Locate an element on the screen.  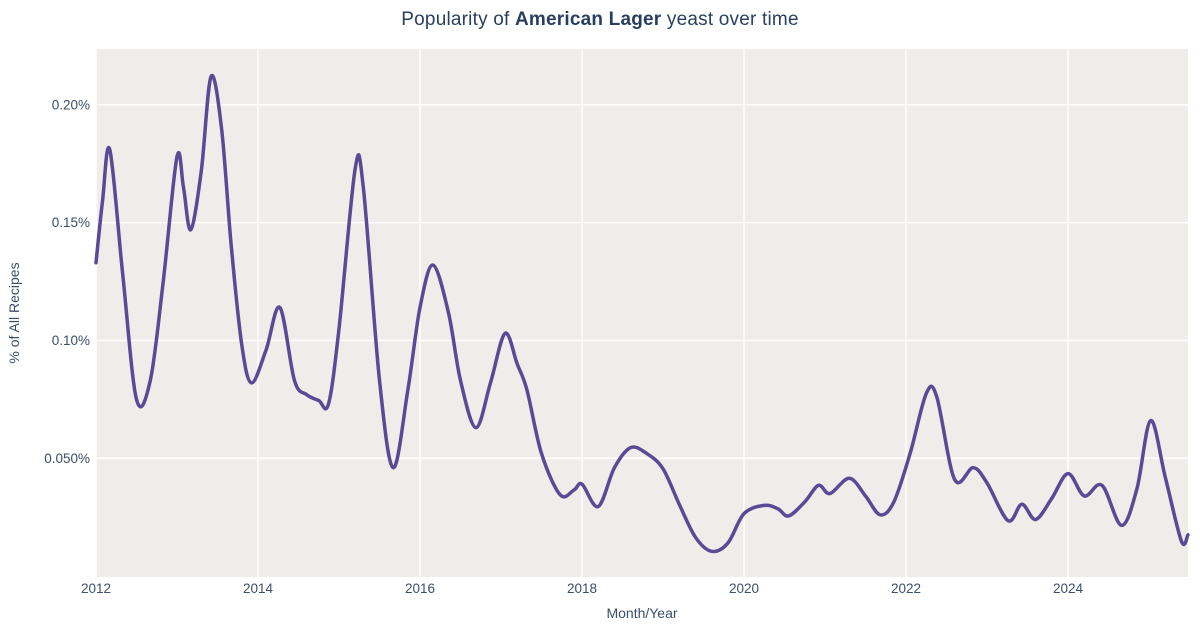
chart-title-prefix: Popularity of is located at coordinates (458, 19).